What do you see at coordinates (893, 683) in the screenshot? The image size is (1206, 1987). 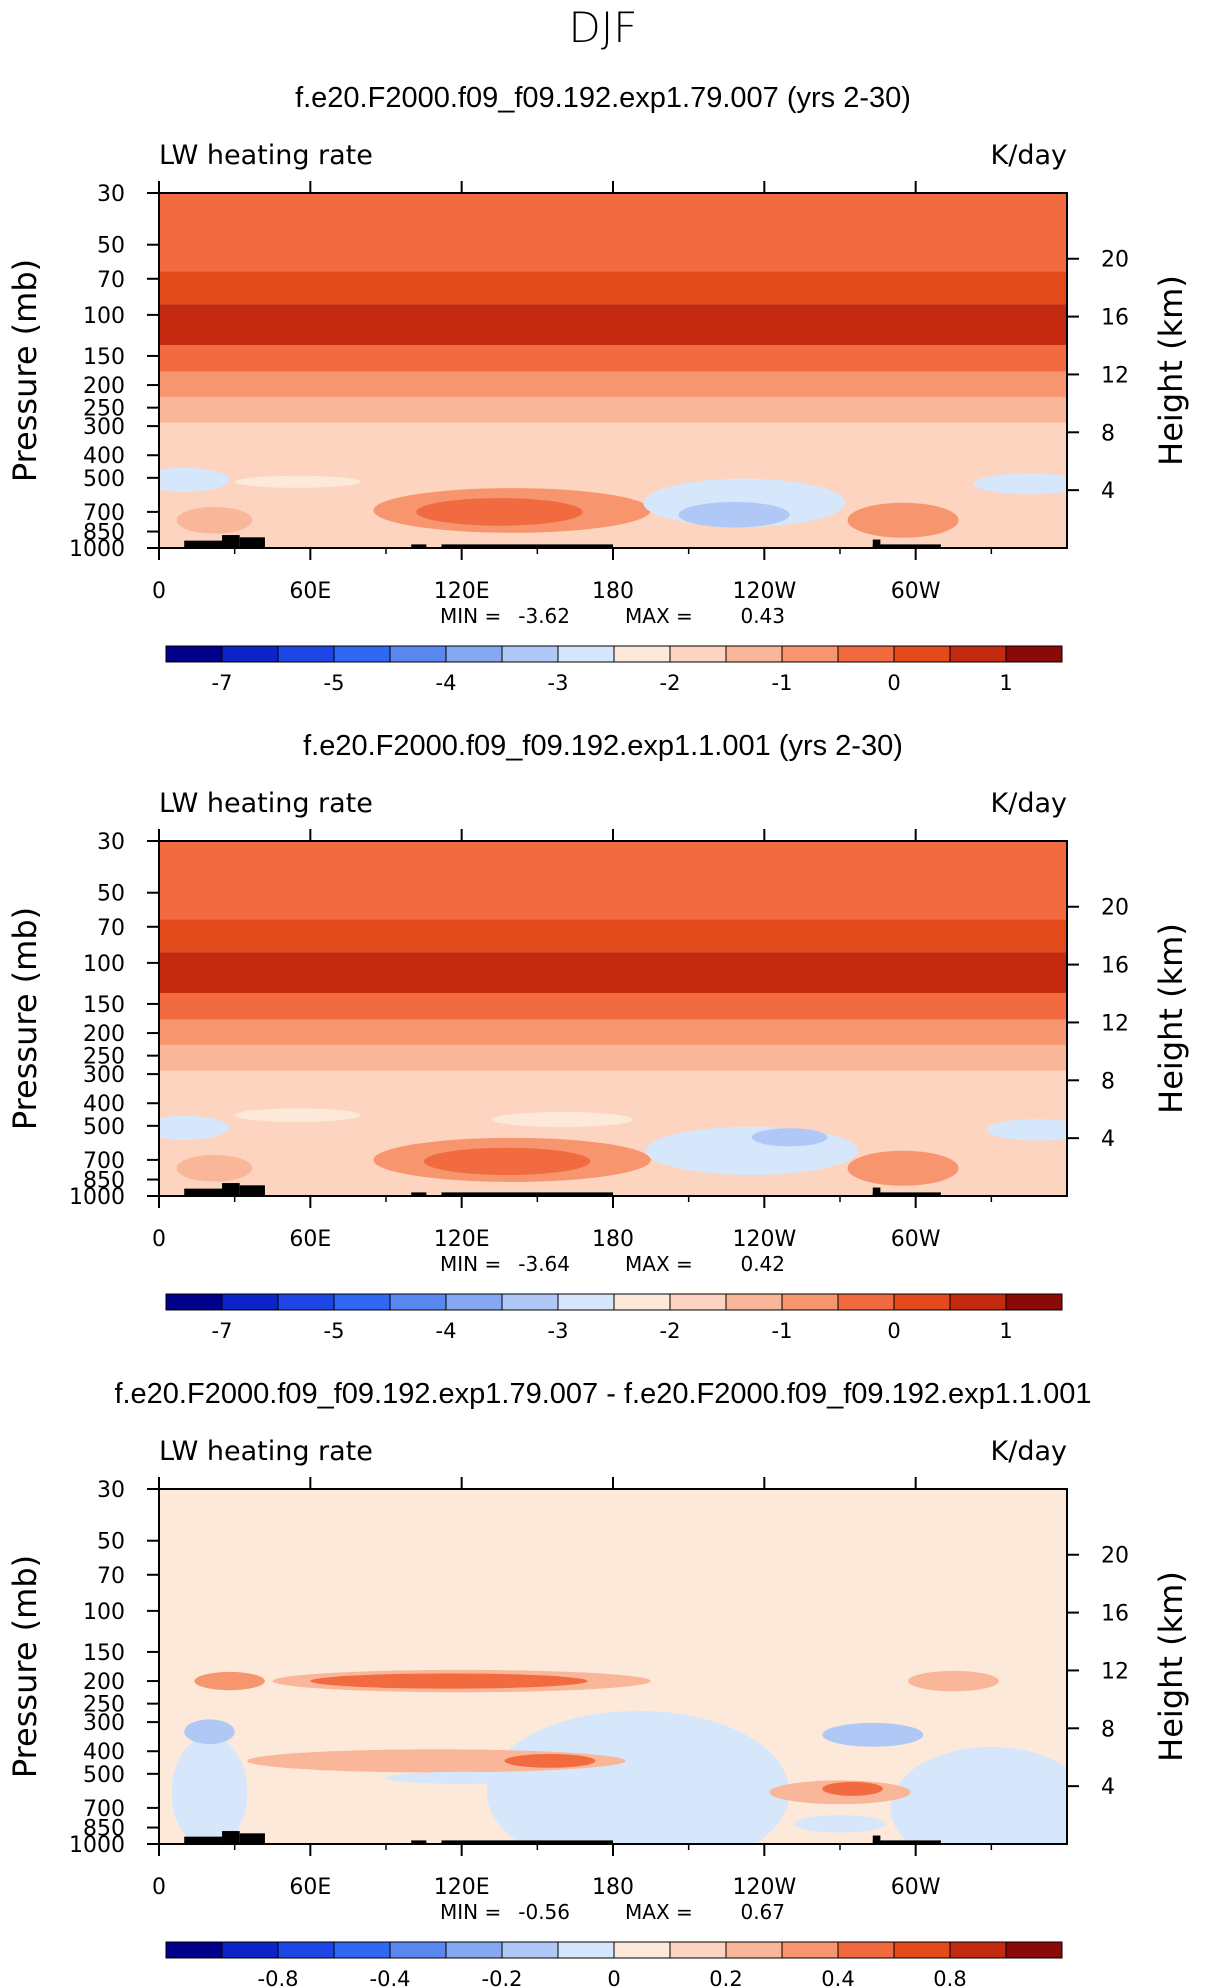 I see `colorbar-label: 0` at bounding box center [893, 683].